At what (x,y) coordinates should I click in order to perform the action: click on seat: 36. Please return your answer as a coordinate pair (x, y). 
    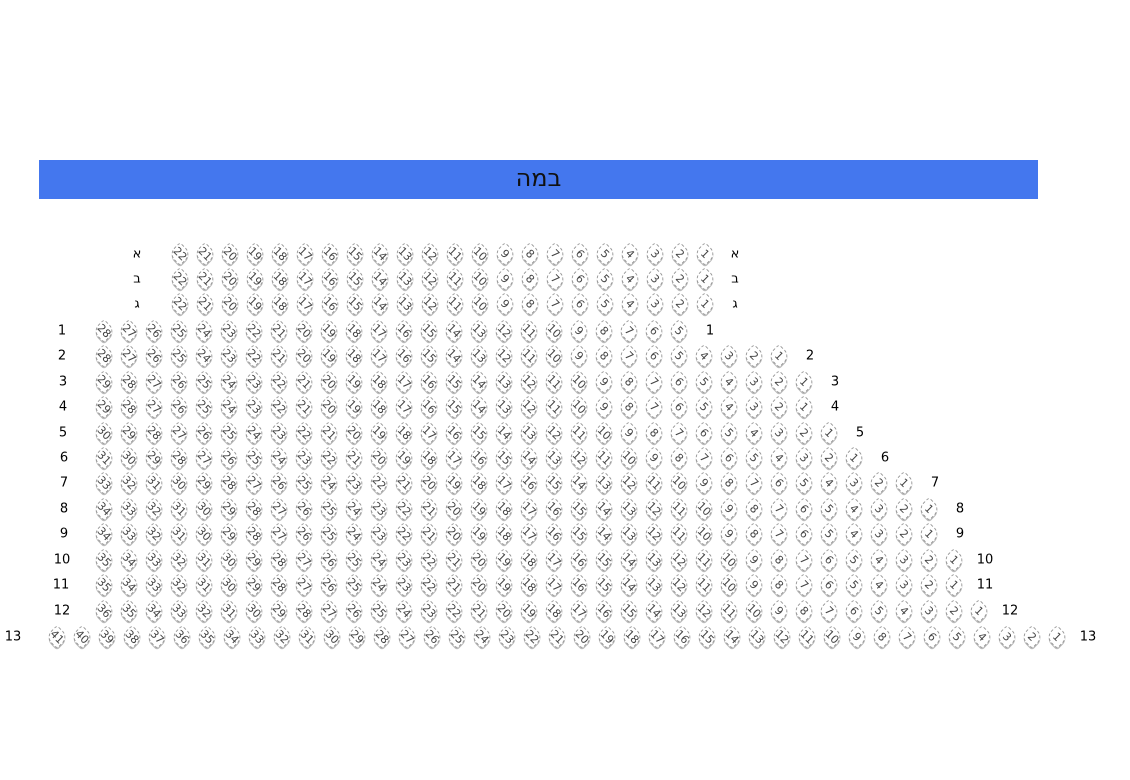
    Looking at the image, I should click on (182, 637).